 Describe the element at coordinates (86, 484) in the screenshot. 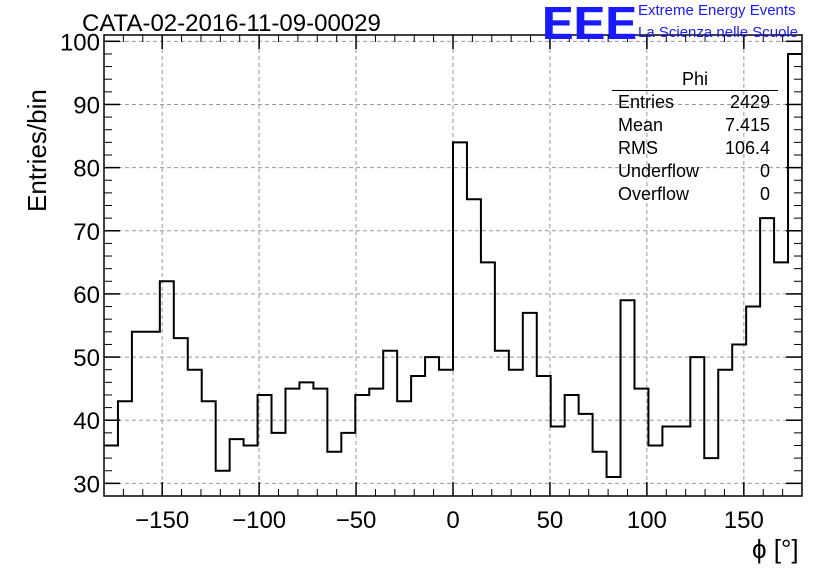

I see `y-tick-label: 30` at that location.